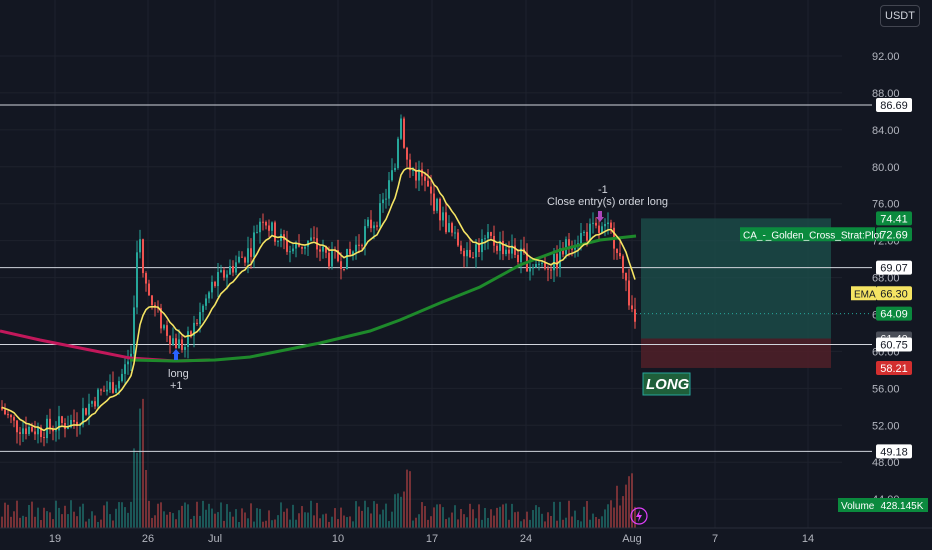  I want to click on long-position-text: LONG, so click(668, 384).